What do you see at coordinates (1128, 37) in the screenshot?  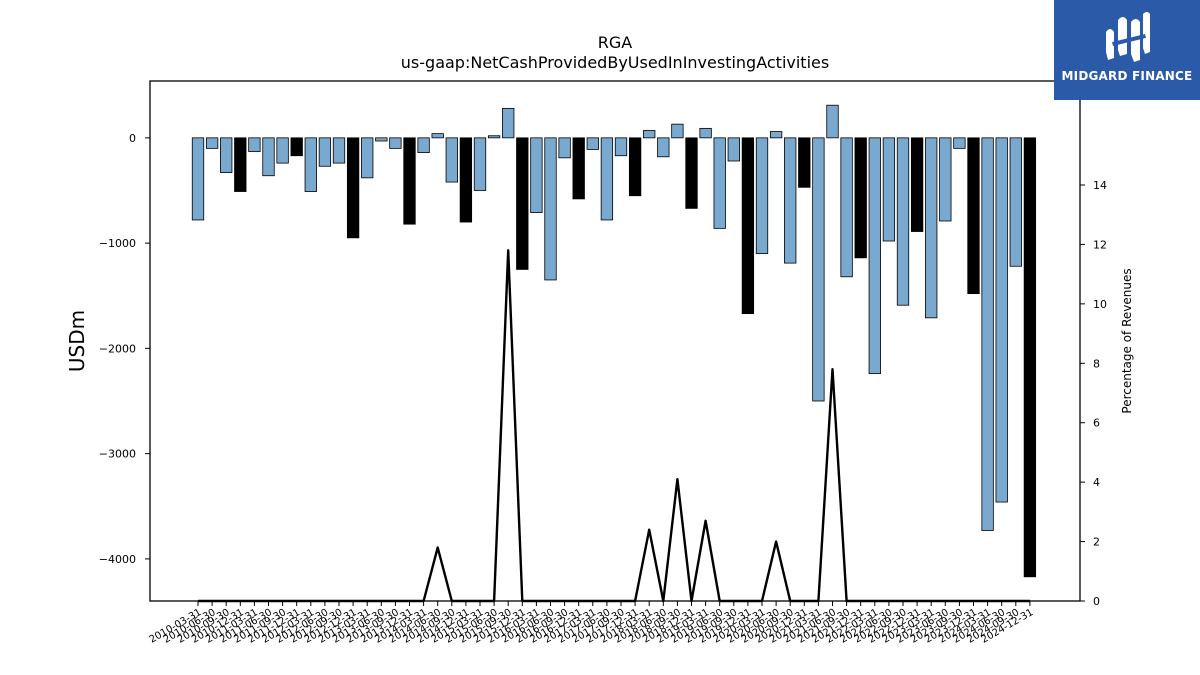 I see `midgard-logo-icon` at bounding box center [1128, 37].